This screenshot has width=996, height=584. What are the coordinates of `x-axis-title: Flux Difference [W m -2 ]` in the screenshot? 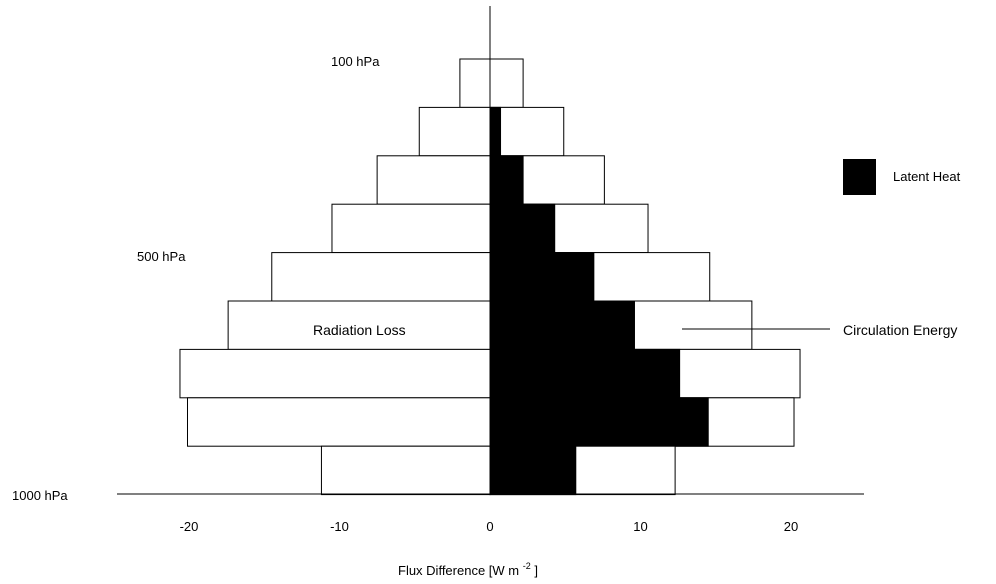 It's located at (468, 567).